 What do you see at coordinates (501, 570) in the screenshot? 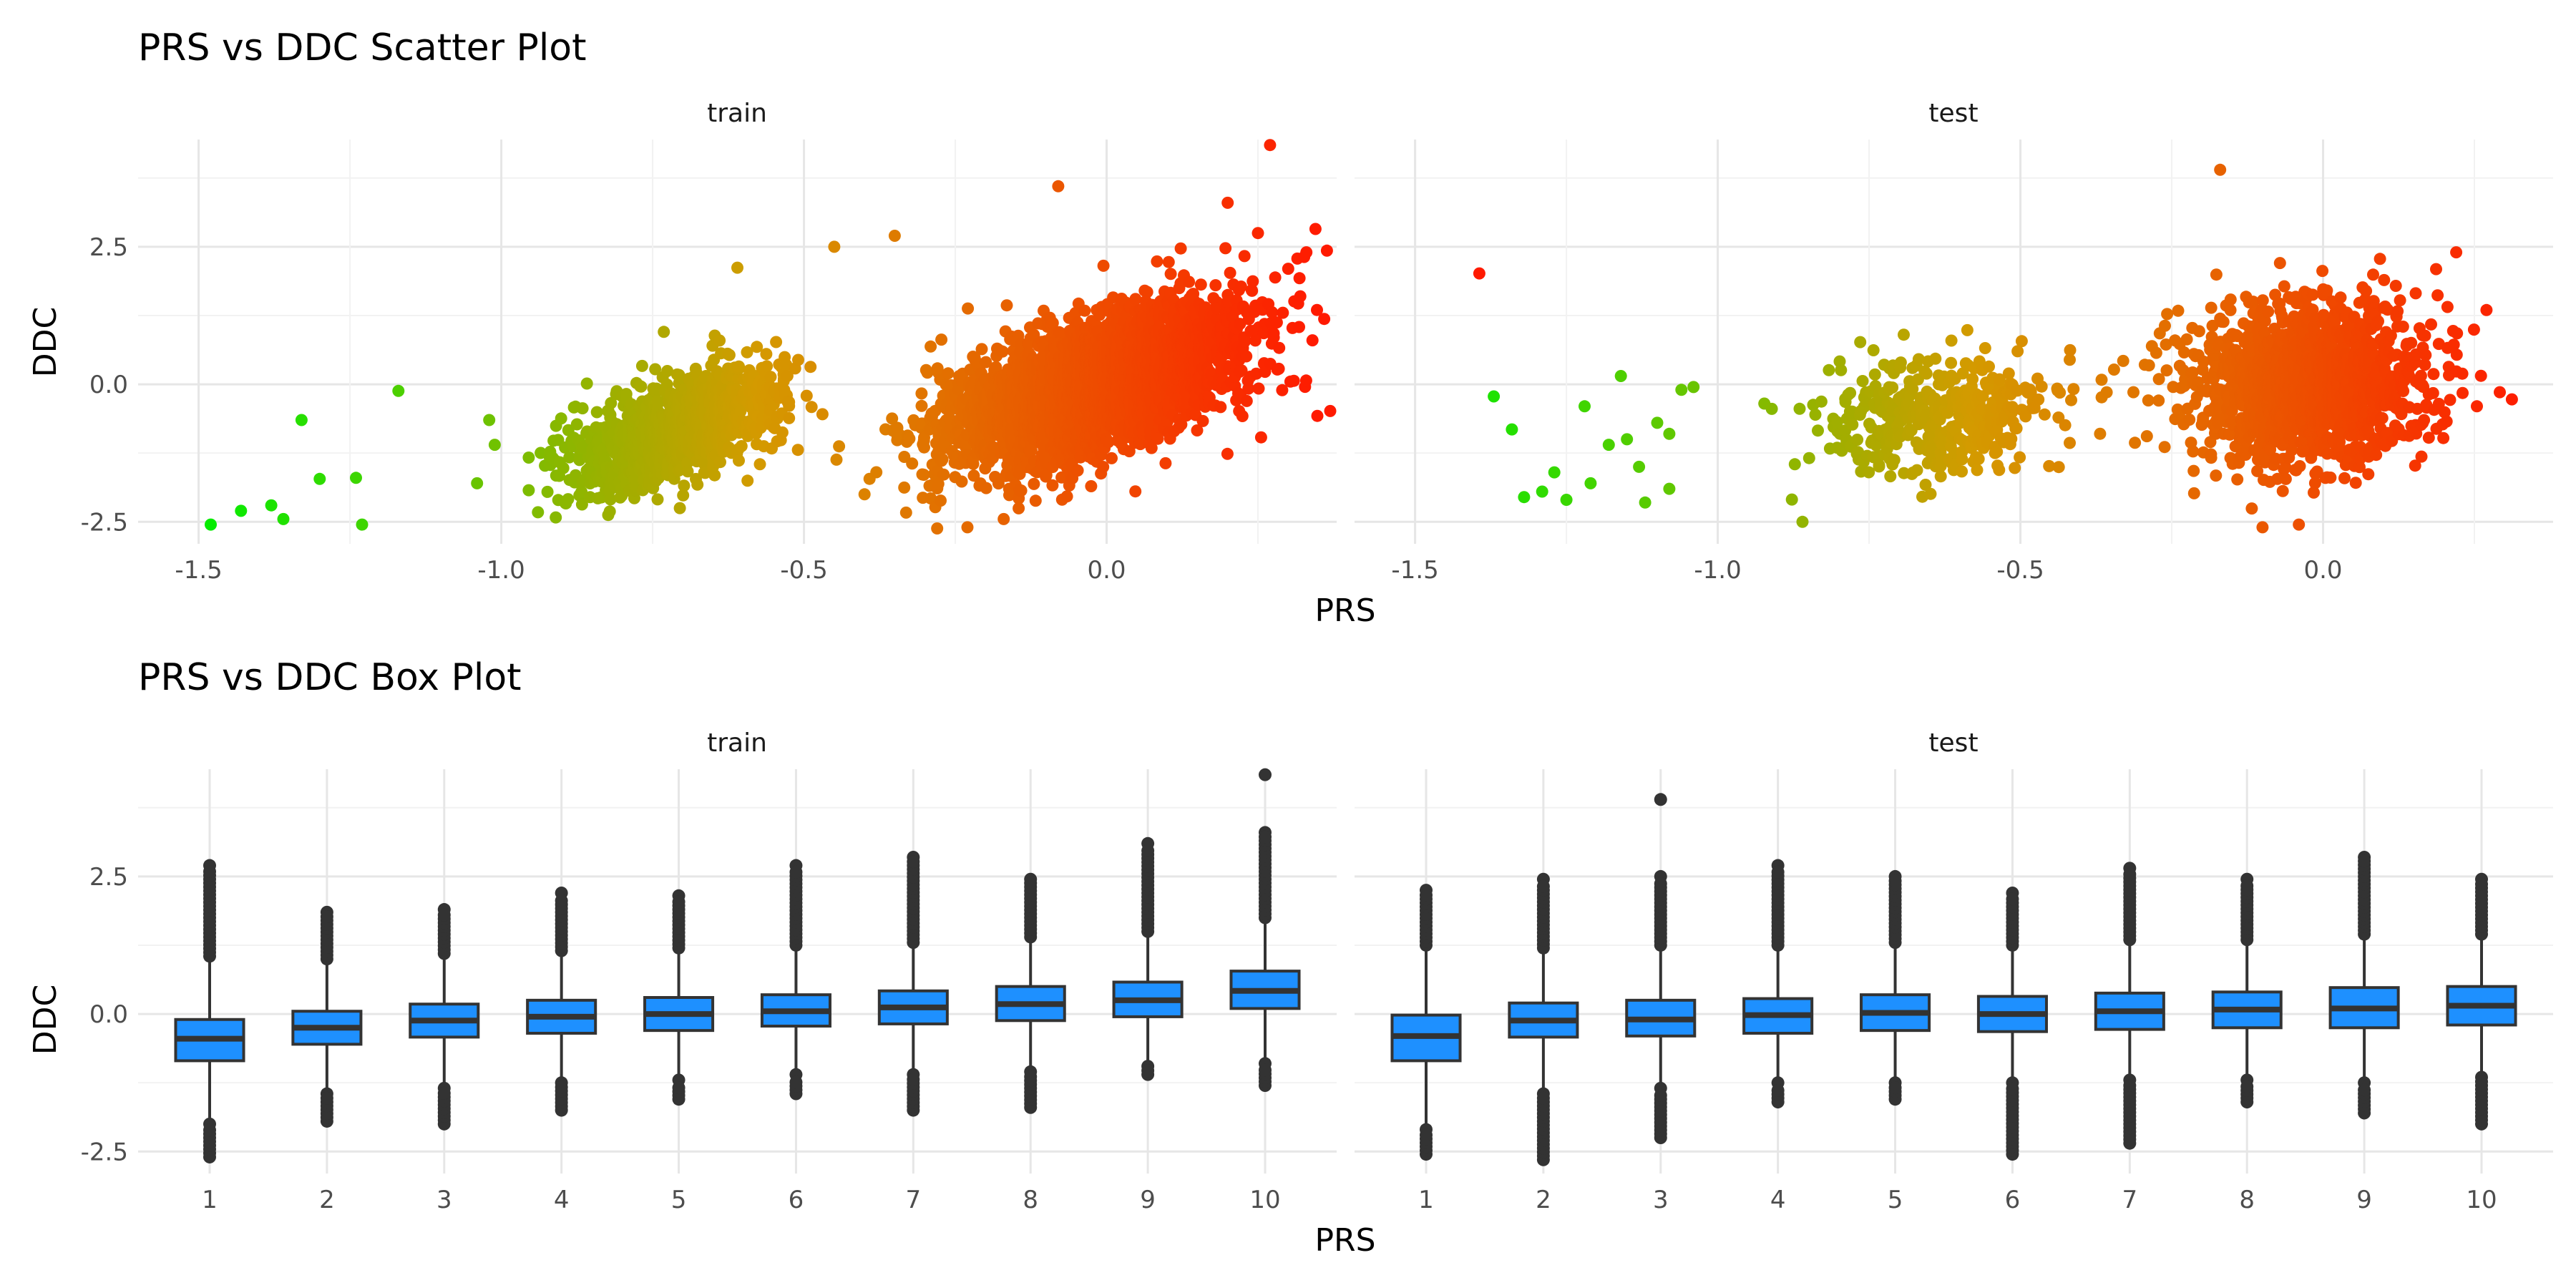
I see `scatter-train-x-tick-label: -1.0` at bounding box center [501, 570].